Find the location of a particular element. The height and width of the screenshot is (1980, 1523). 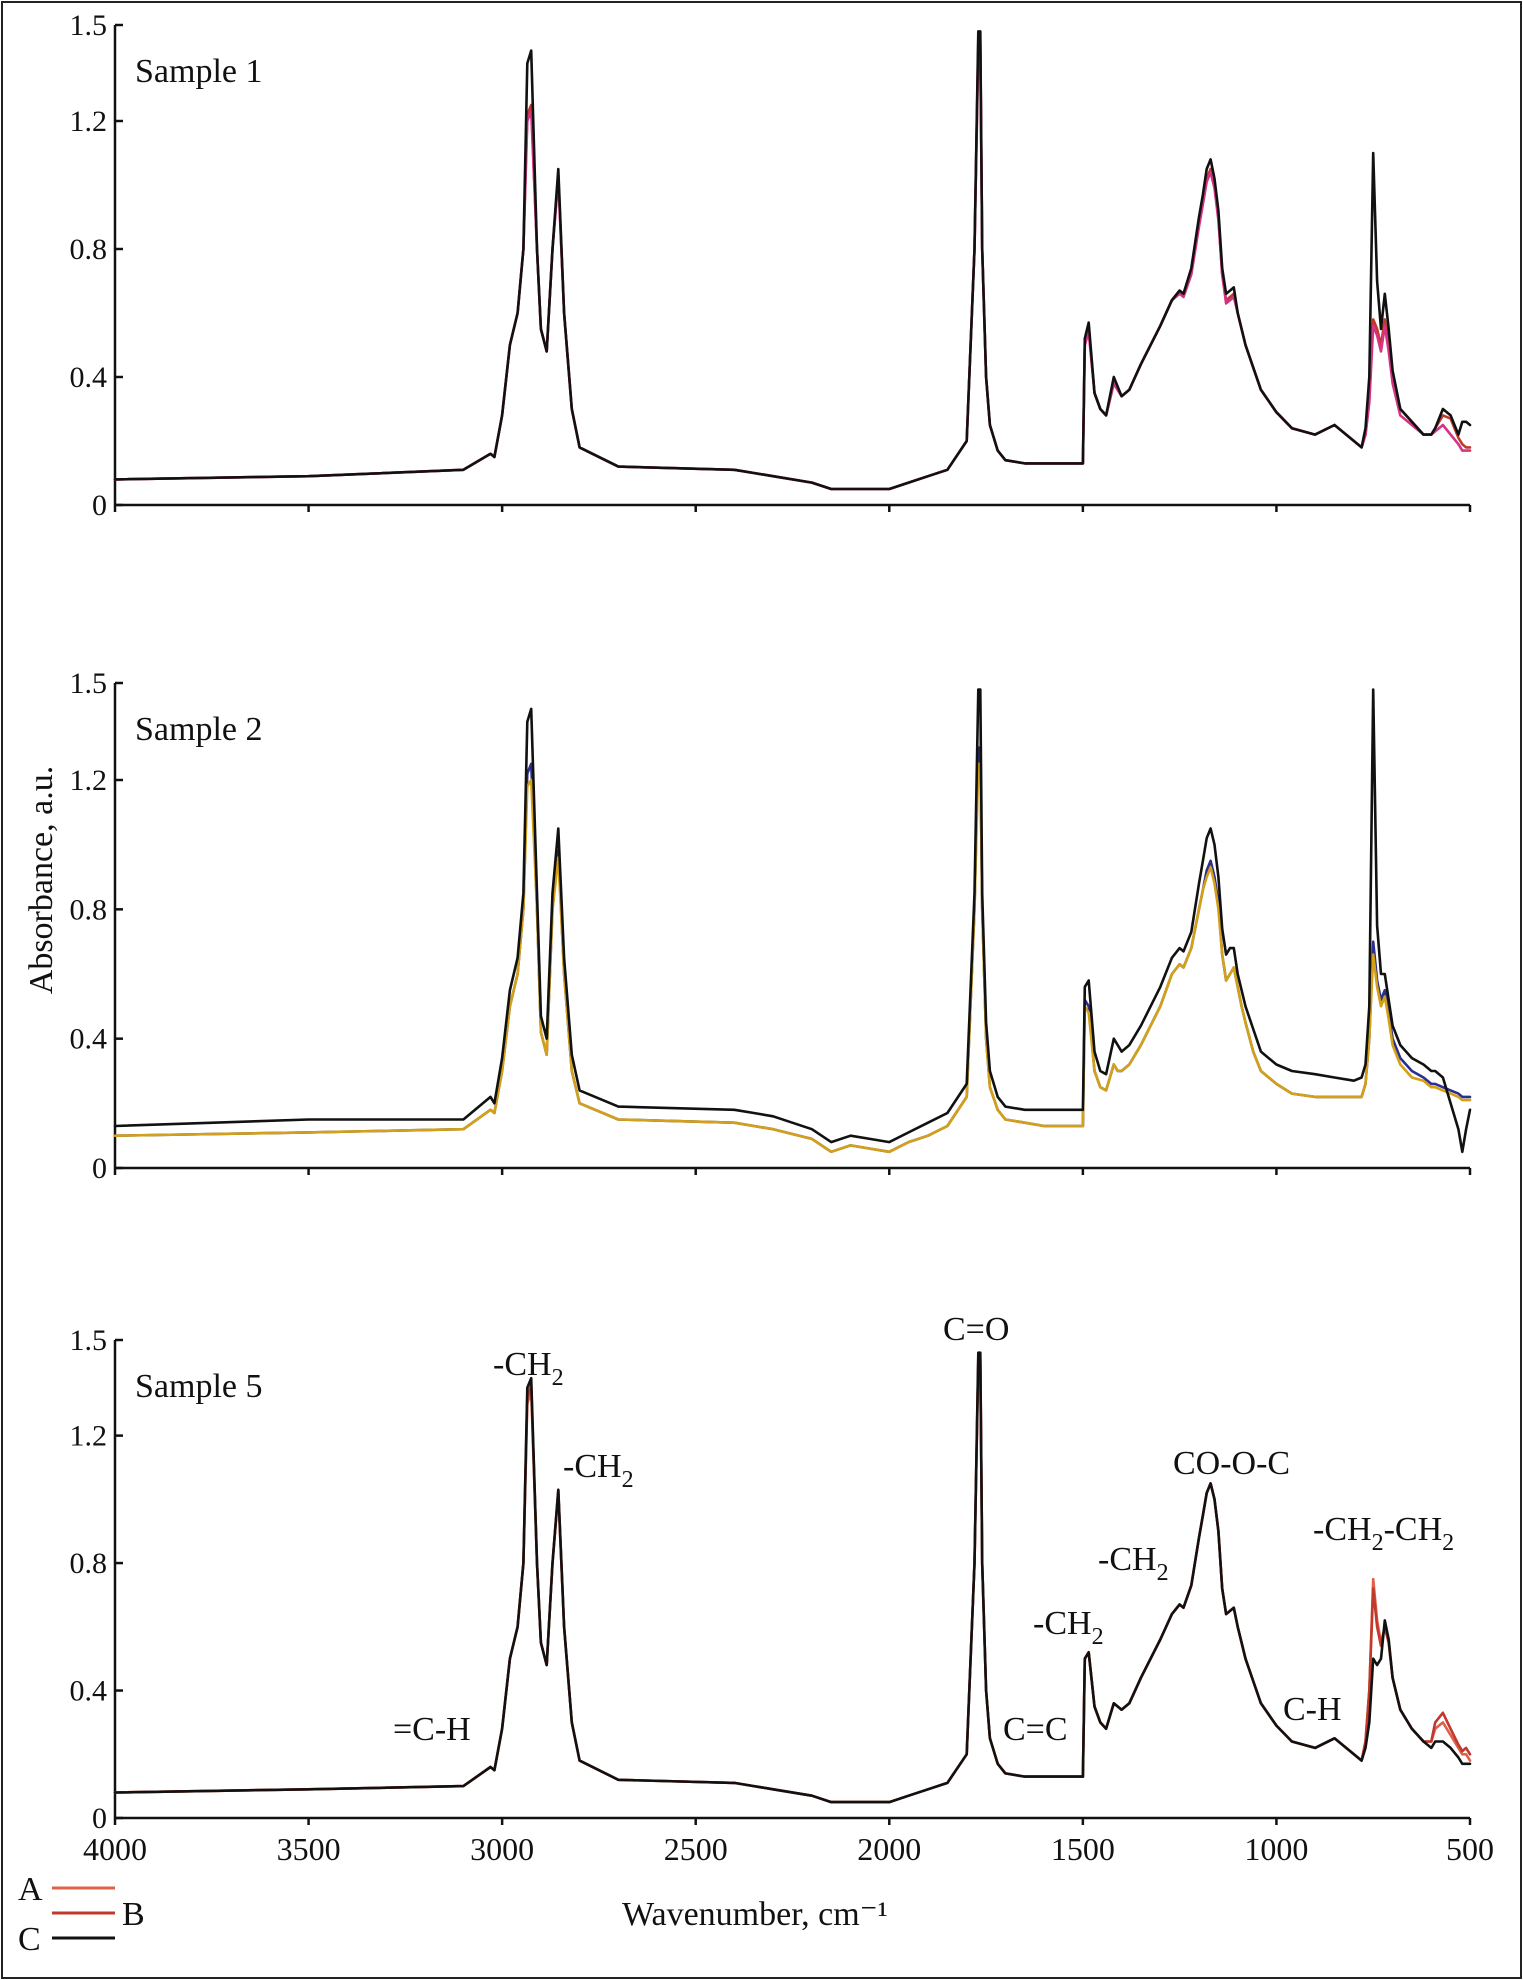

x-tick-label: 3000 is located at coordinates (502, 1849).